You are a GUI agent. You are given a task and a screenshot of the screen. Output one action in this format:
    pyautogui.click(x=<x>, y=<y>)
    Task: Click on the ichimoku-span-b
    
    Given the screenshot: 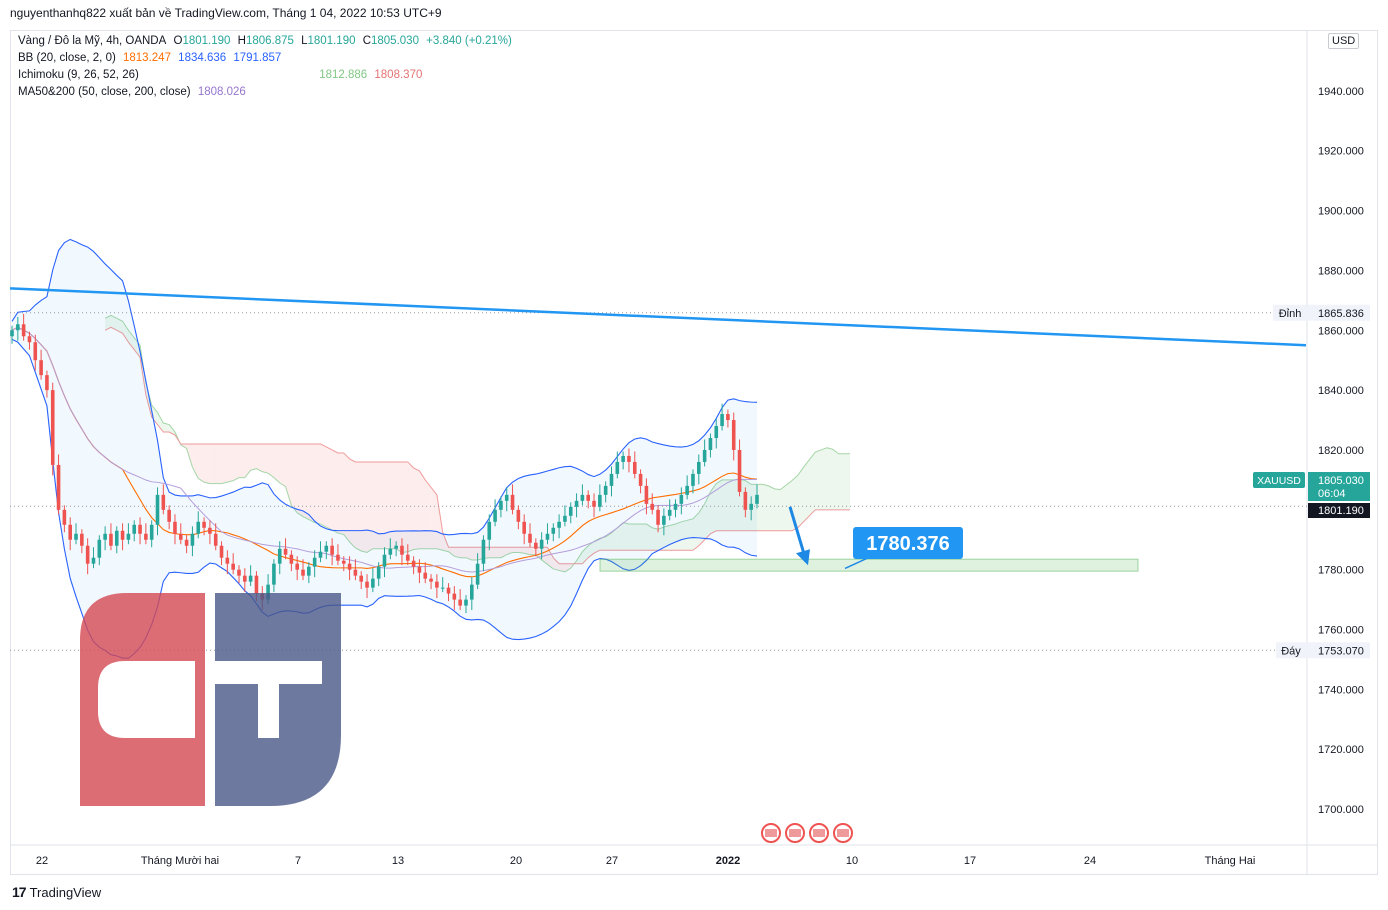 What is the action you would take?
    pyautogui.click(x=477, y=445)
    